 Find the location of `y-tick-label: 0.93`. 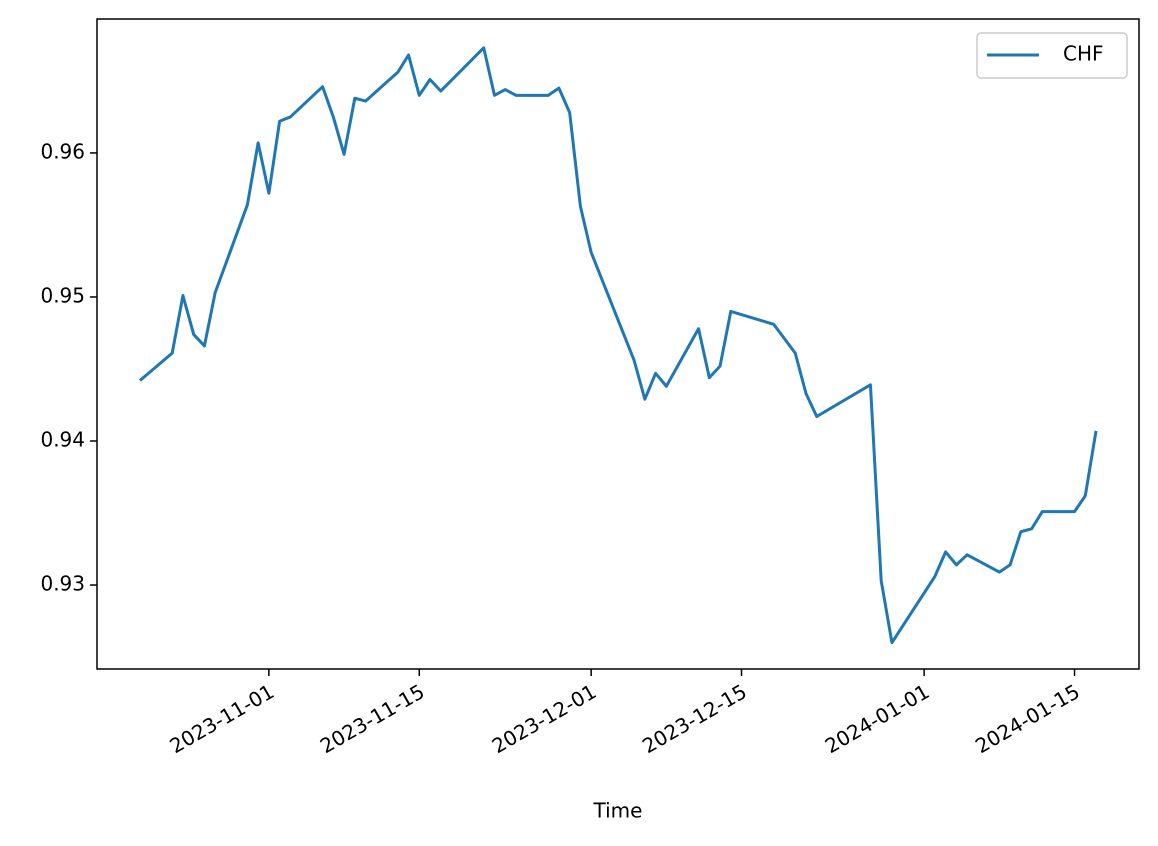

y-tick-label: 0.93 is located at coordinates (62, 584).